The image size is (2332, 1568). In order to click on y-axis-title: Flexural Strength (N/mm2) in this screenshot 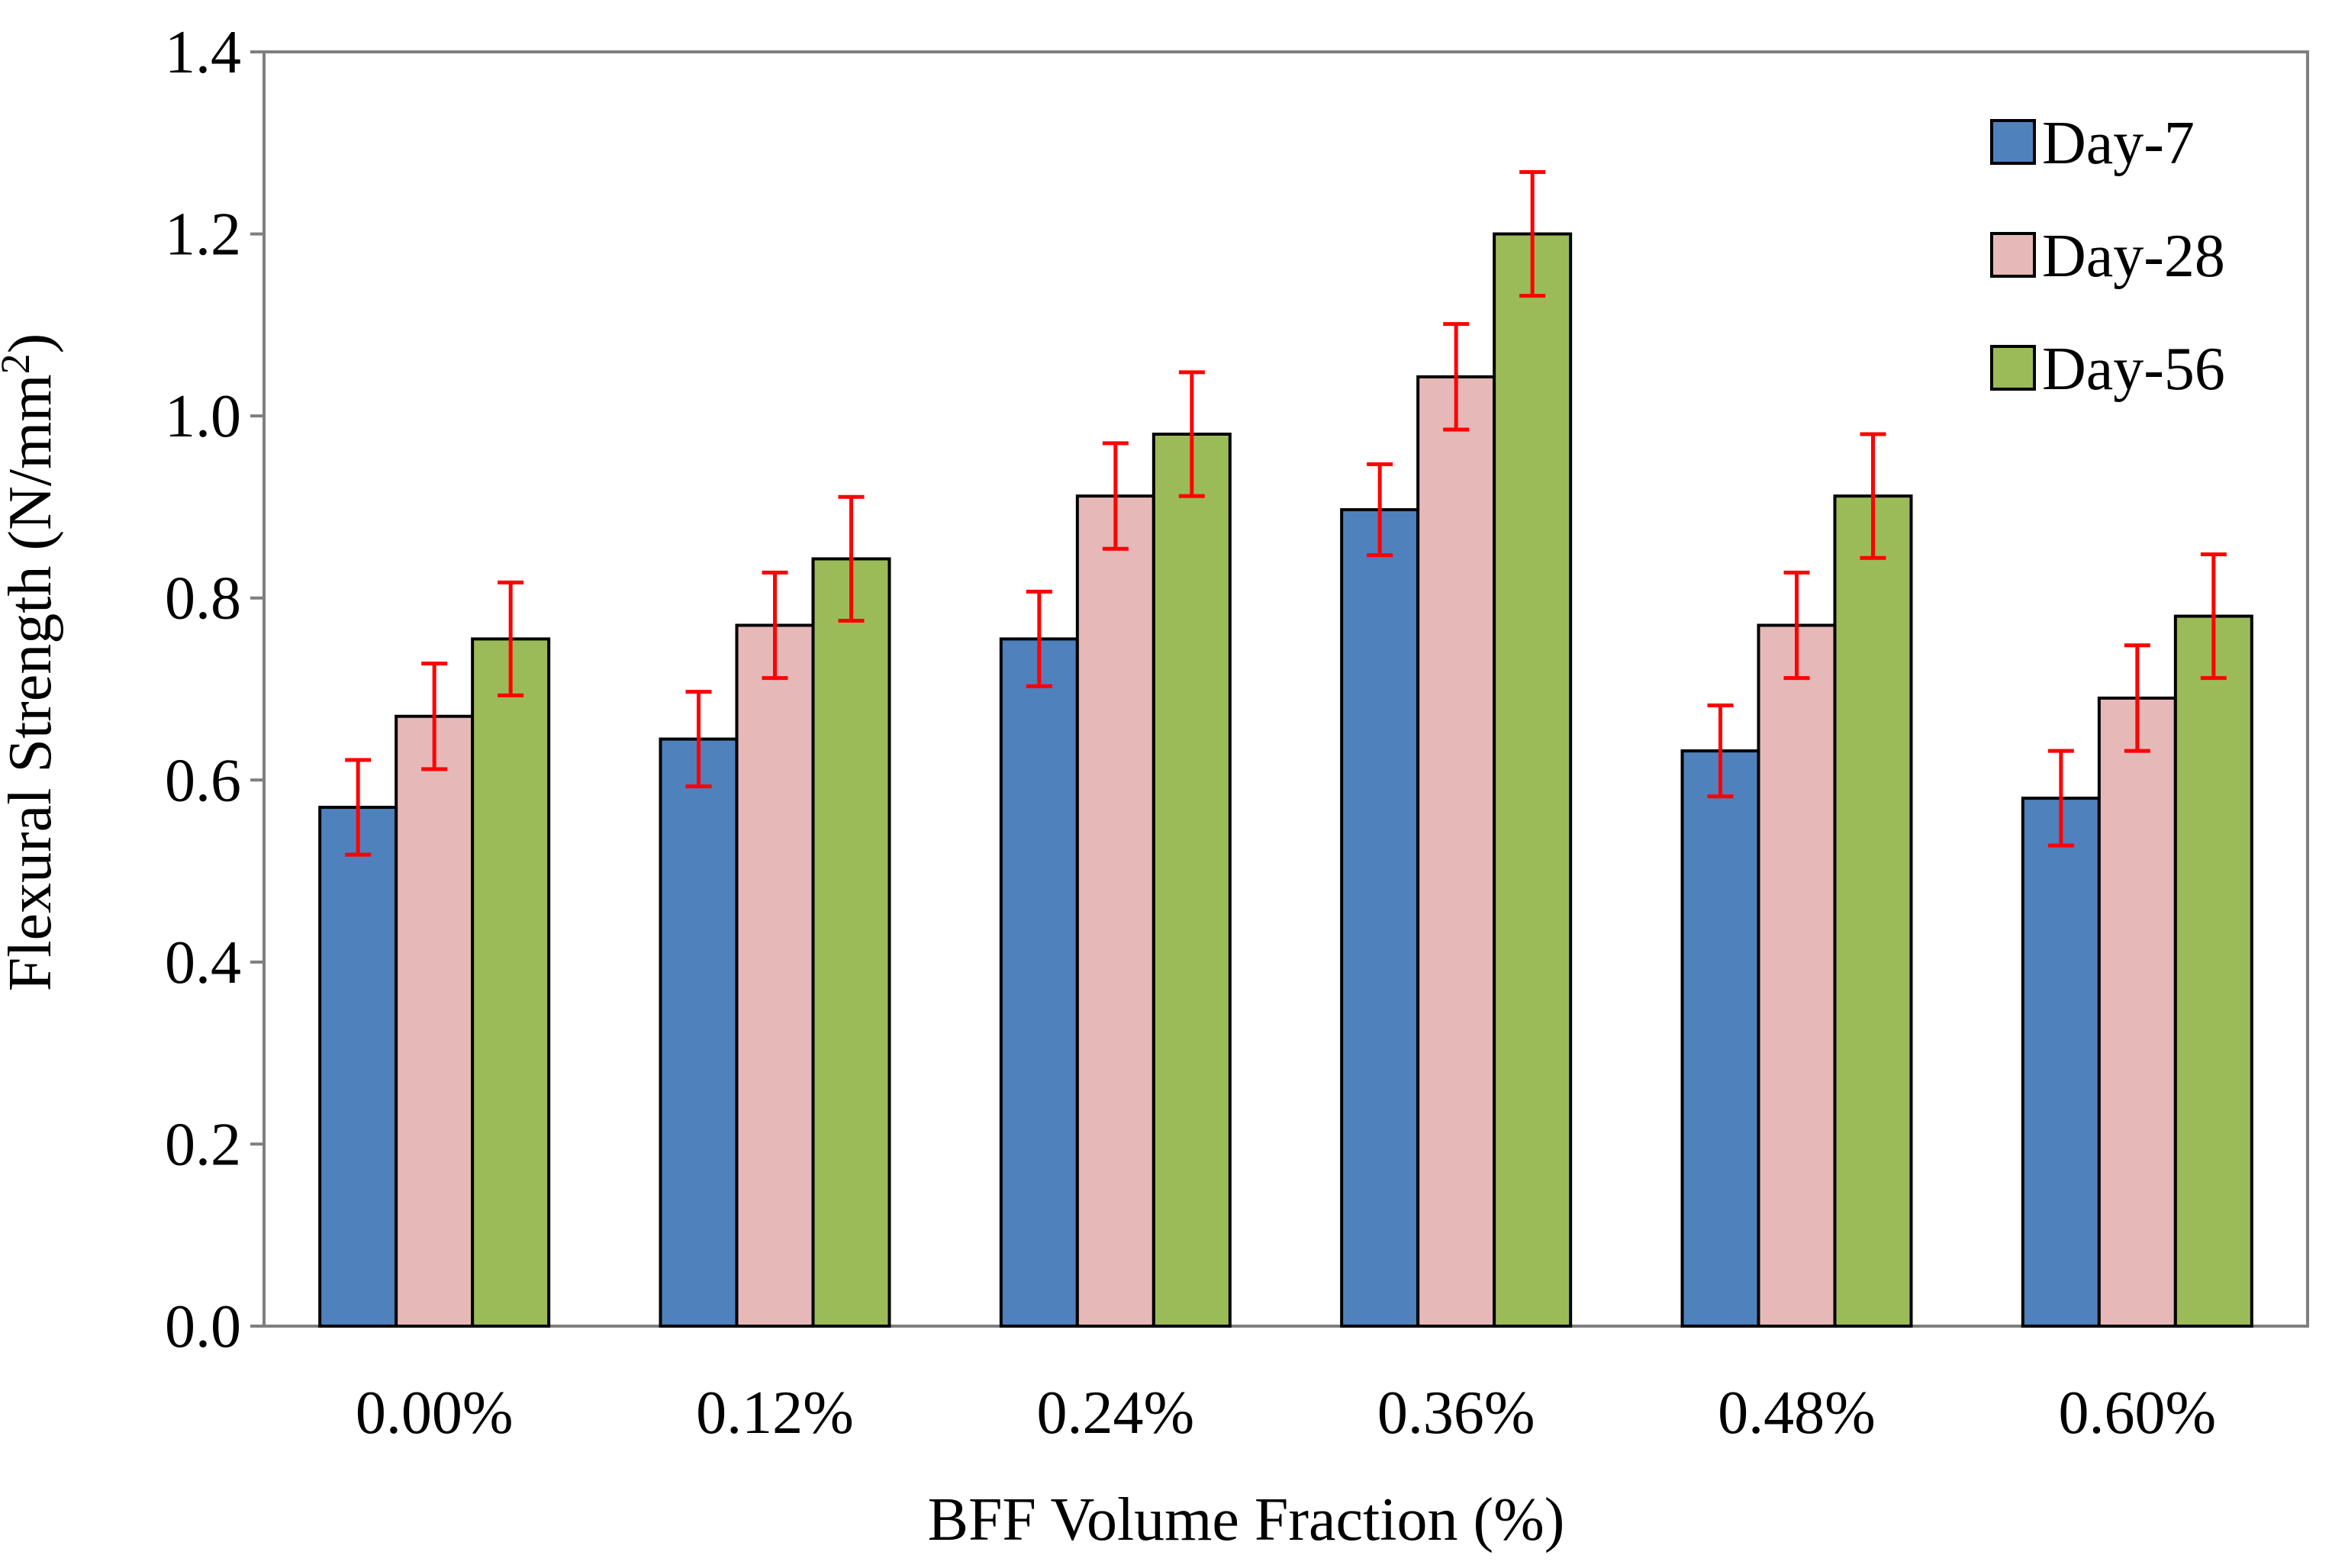, I will do `click(32, 662)`.